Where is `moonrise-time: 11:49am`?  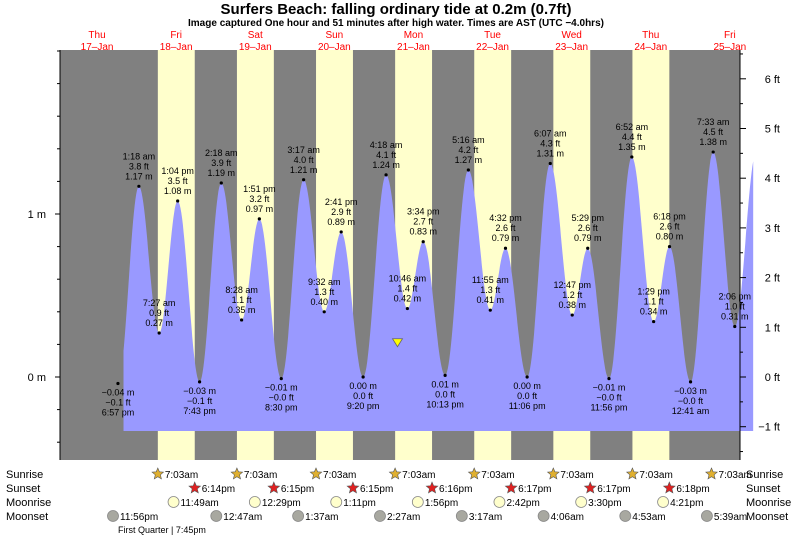 moonrise-time: 11:49am is located at coordinates (200, 503).